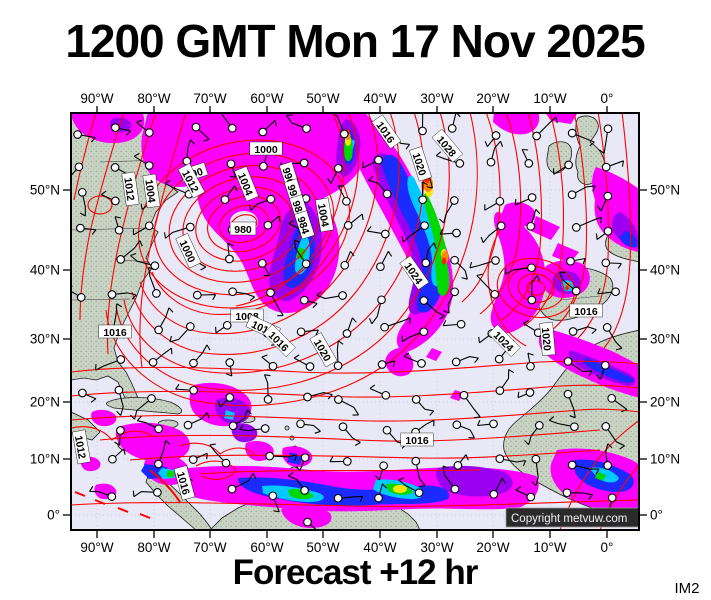  What do you see at coordinates (492, 547) in the screenshot?
I see `longitude-label-bottom: 20°W` at bounding box center [492, 547].